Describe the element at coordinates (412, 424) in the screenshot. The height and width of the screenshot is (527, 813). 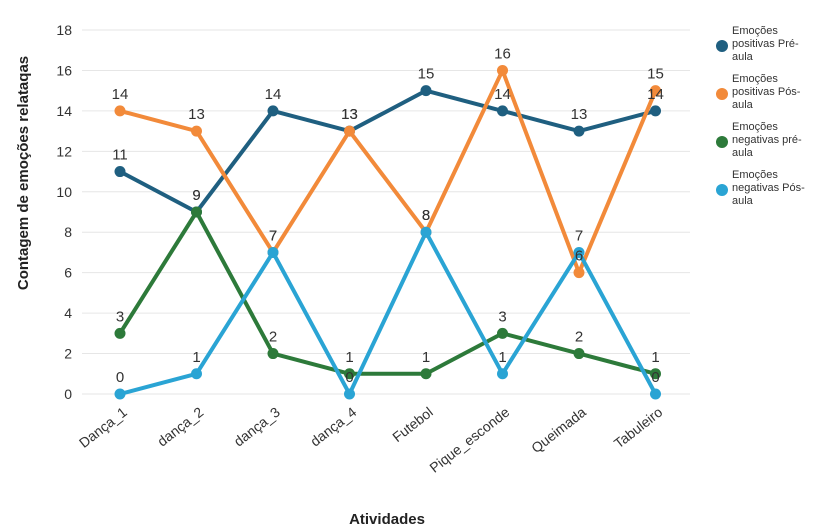
I see `x-tick-label: Futebol` at that location.